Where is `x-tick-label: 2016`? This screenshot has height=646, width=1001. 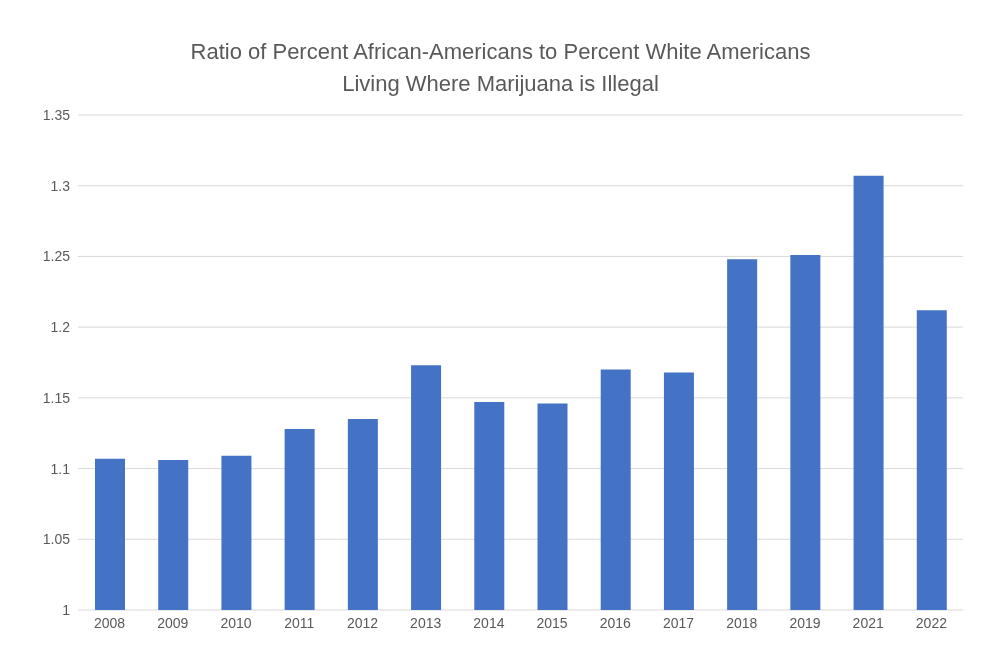
x-tick-label: 2016 is located at coordinates (615, 622).